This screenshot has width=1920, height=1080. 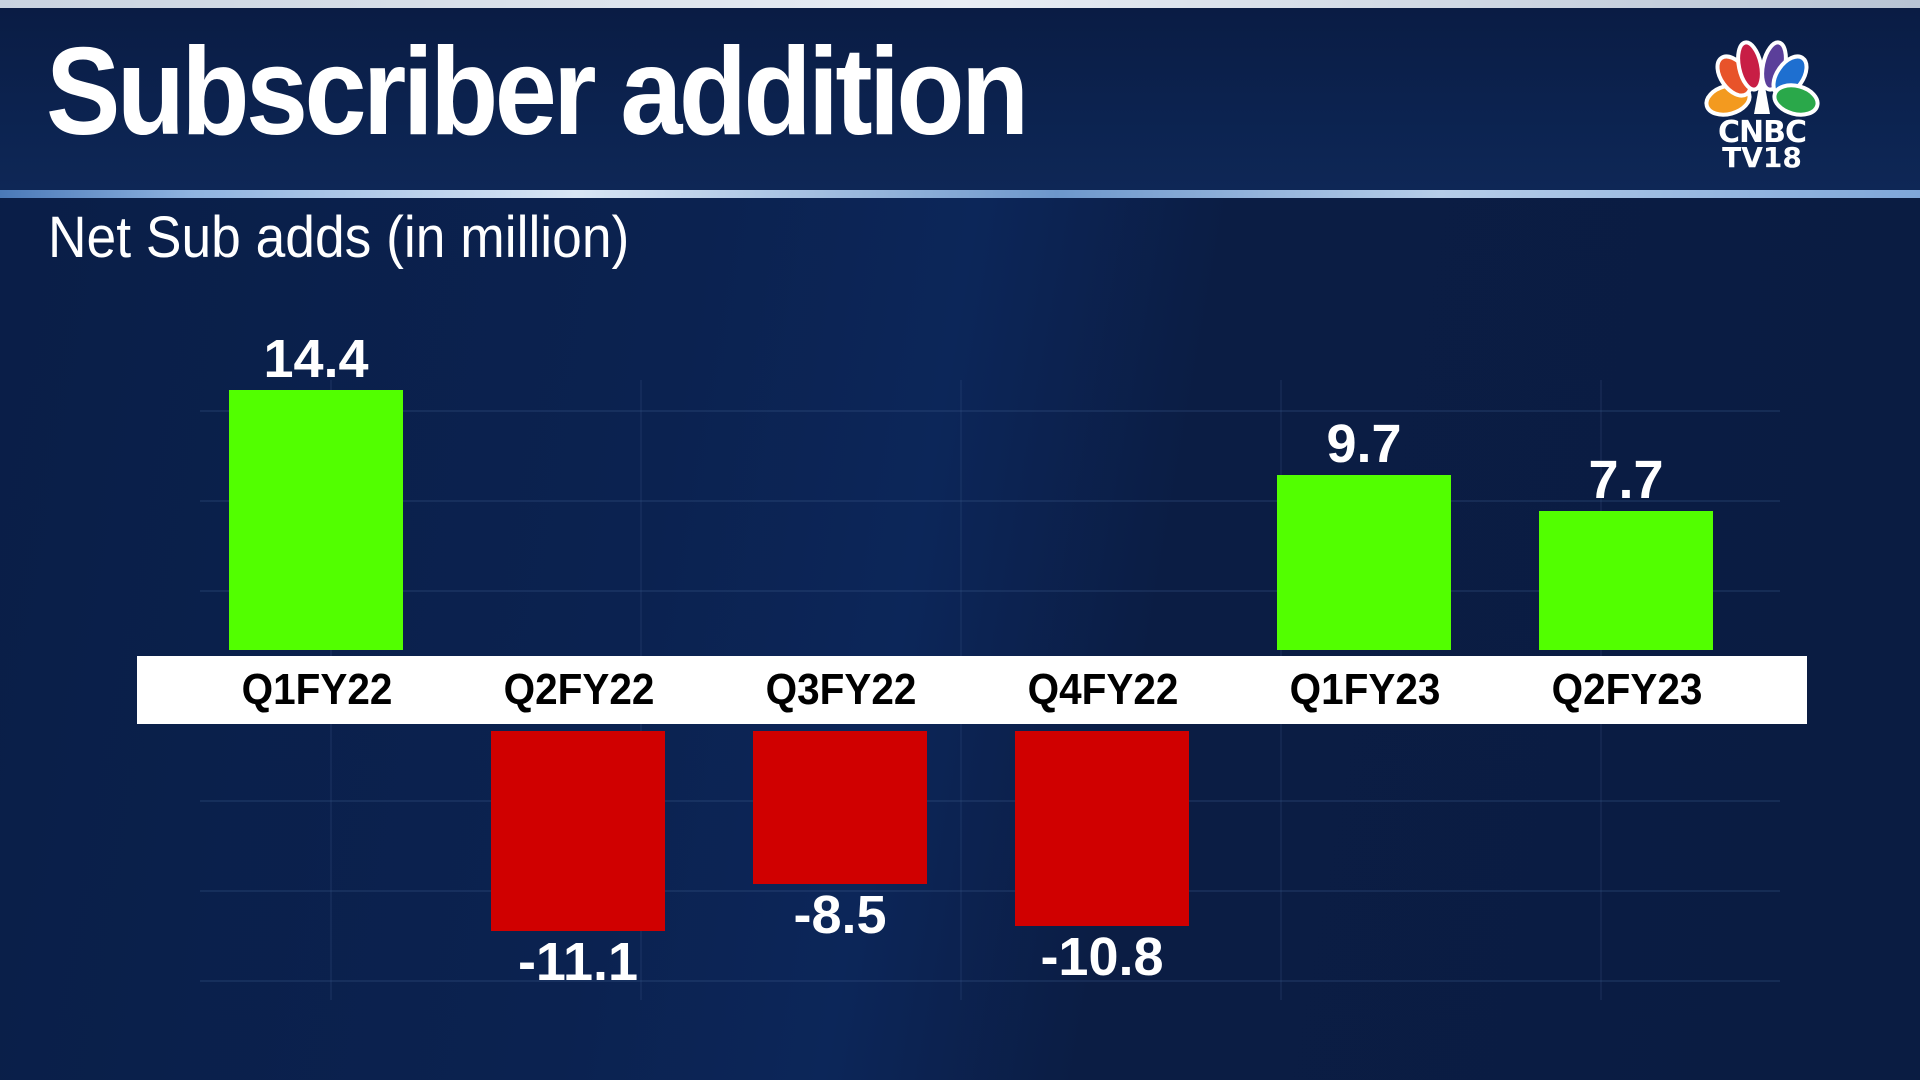 I want to click on bar-value-label: -11.1, so click(x=578, y=962).